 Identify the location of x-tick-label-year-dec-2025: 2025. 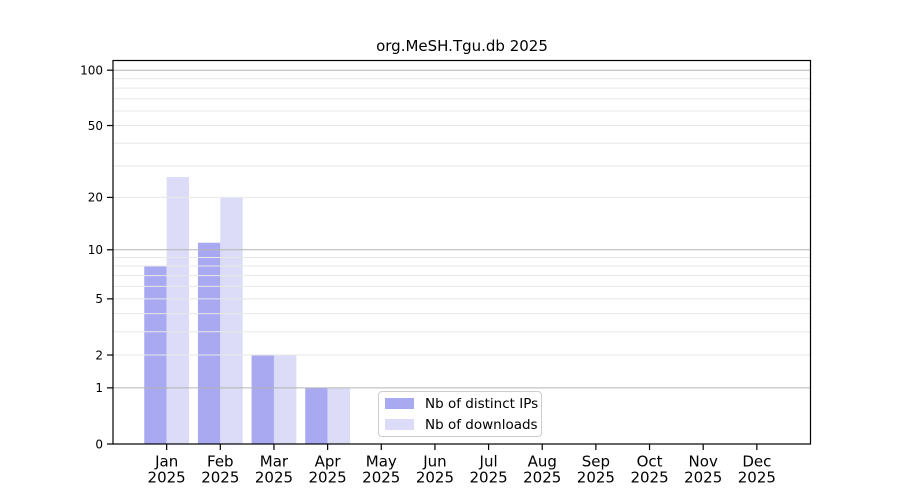
(757, 478).